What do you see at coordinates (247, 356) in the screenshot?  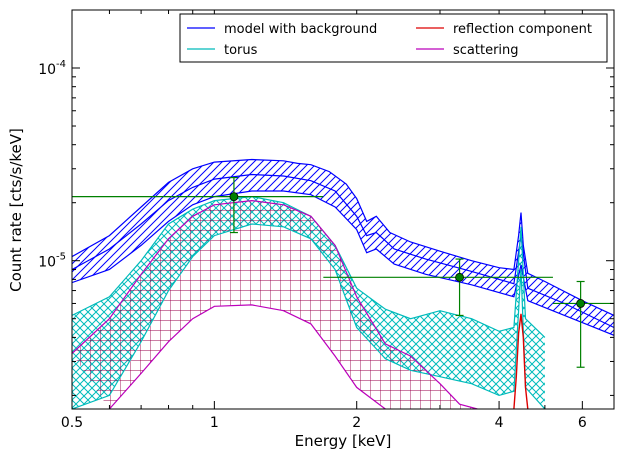 I see `scattering-lower-line` at bounding box center [247, 356].